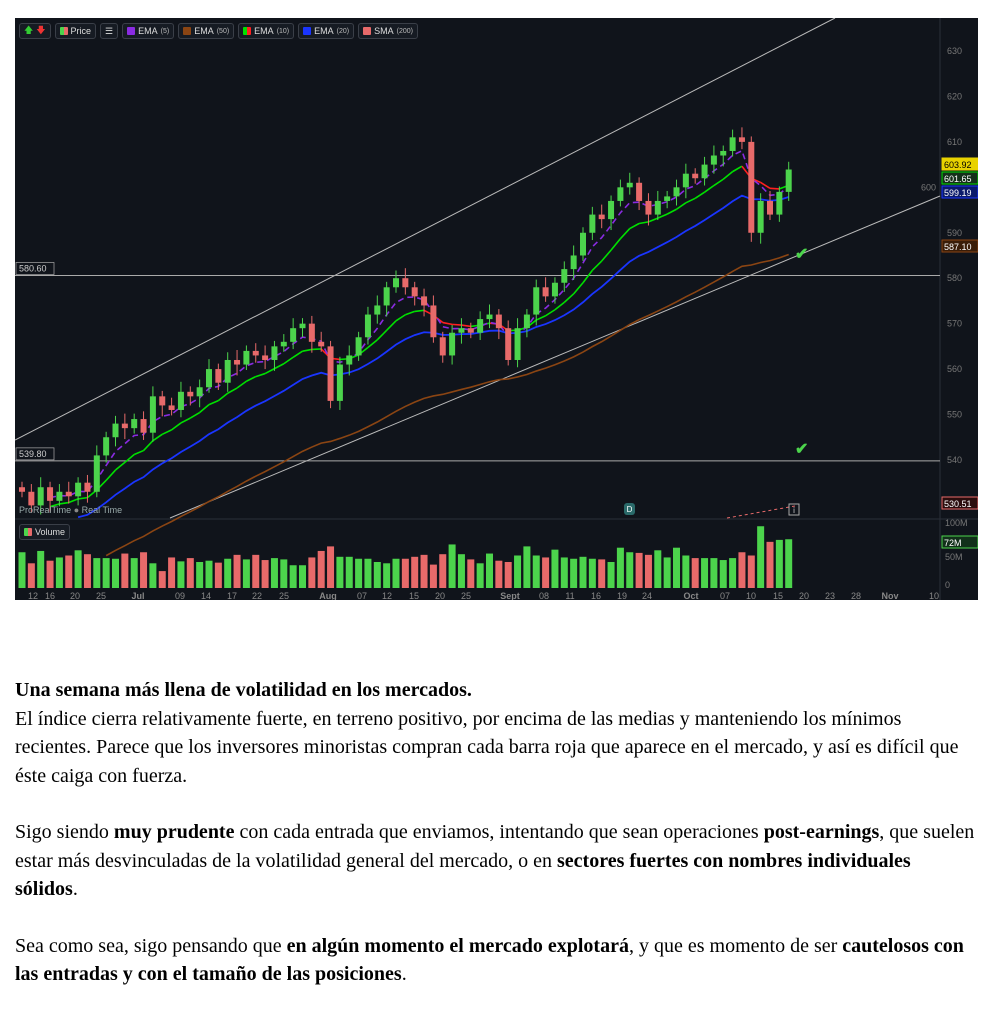 Image resolution: width=992 pixels, height=1017 pixels. What do you see at coordinates (958, 504) in the screenshot?
I see `sma200-tag: 530.51` at bounding box center [958, 504].